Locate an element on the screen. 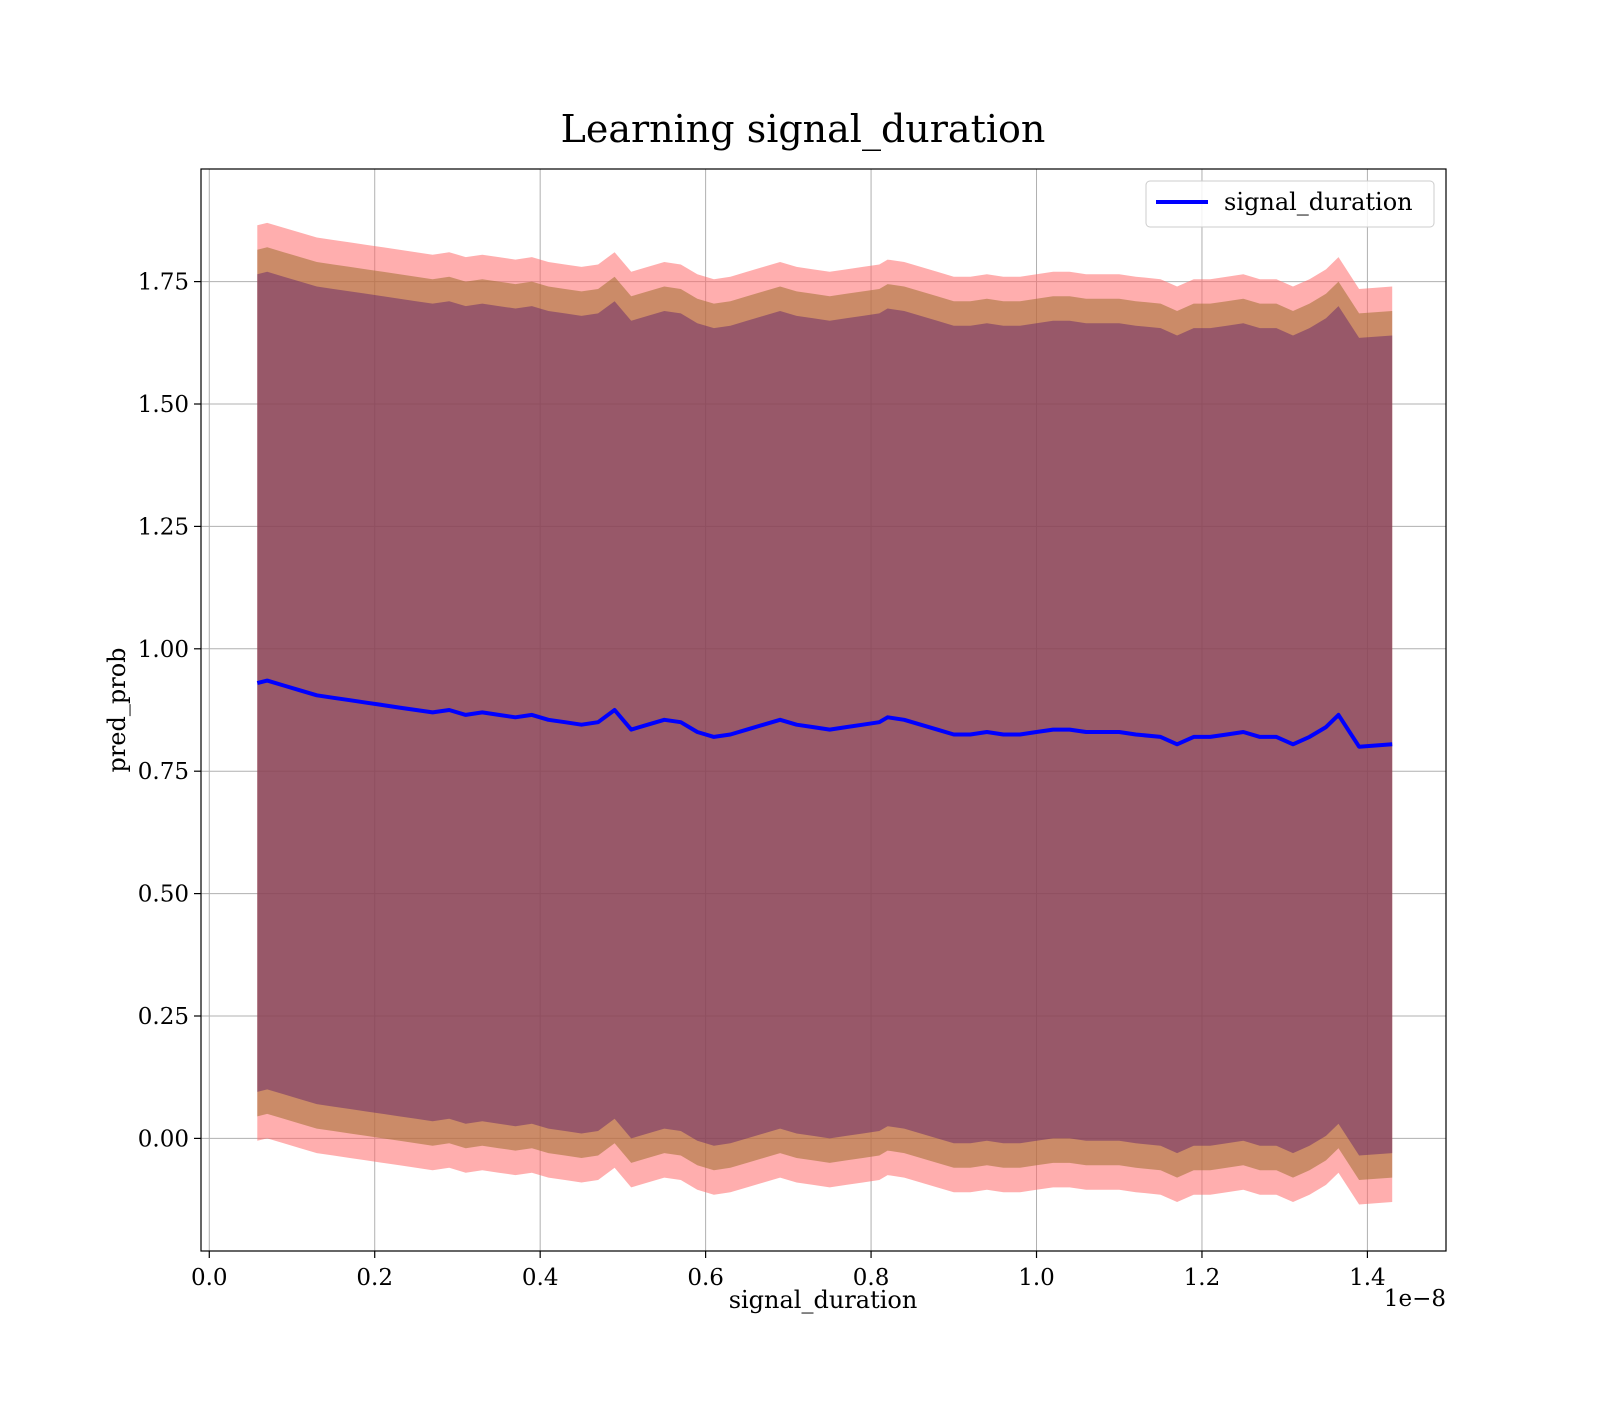 The width and height of the screenshot is (1600, 1404). legend-box is located at coordinates (1290, 204).